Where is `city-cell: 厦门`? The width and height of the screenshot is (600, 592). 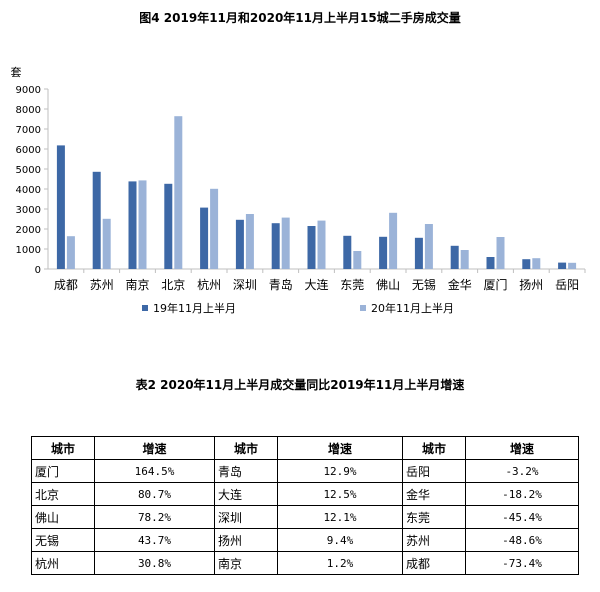 city-cell: 厦门 is located at coordinates (63, 471).